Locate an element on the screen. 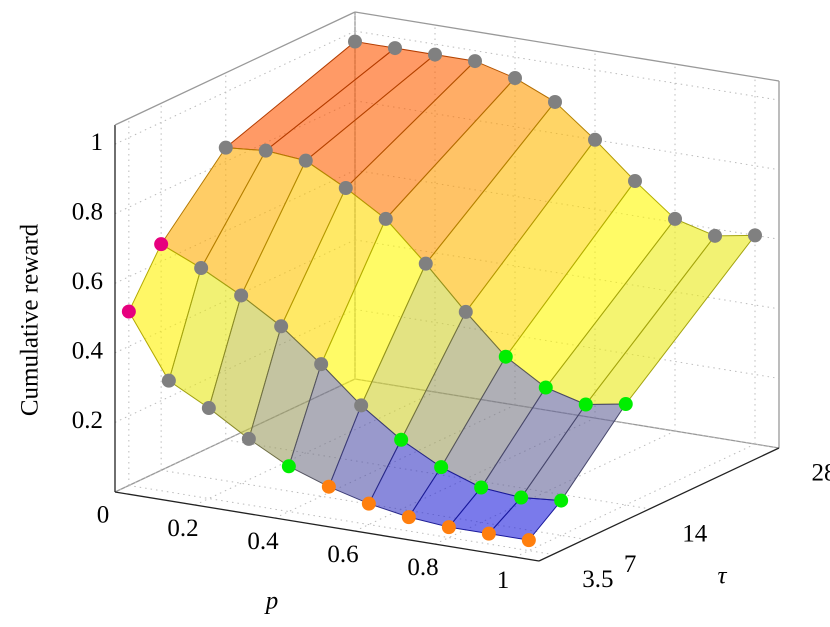  y-tick-label: 14 is located at coordinates (695, 534).